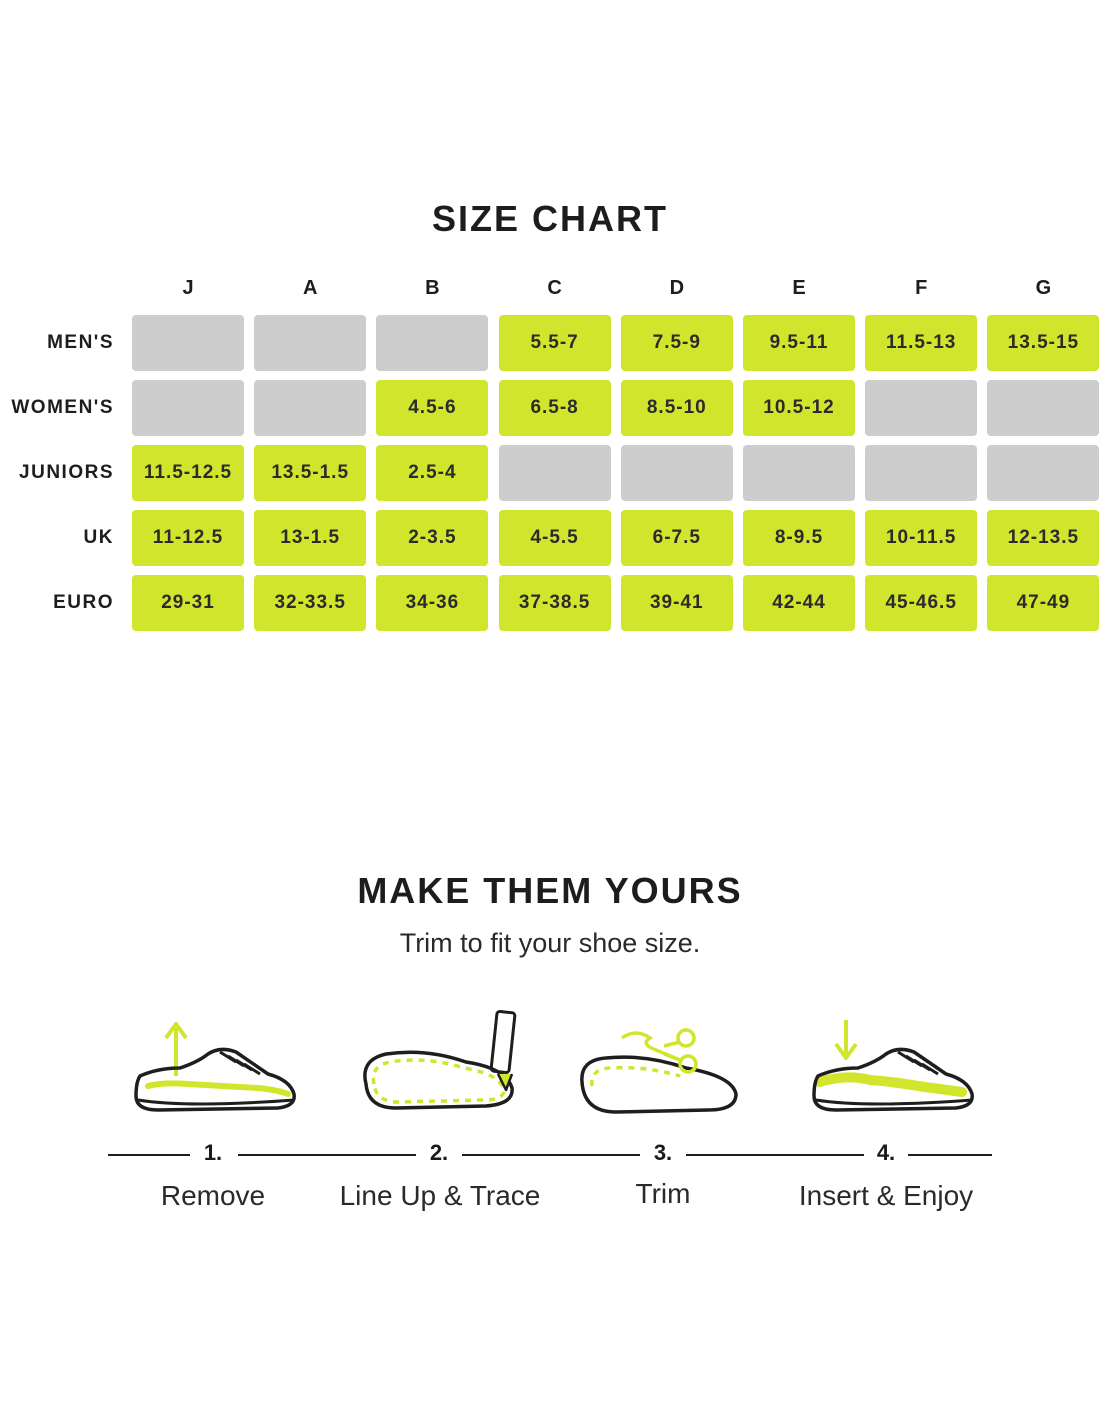 This screenshot has width=1100, height=1422. Describe the element at coordinates (659, 1071) in the screenshot. I see `insole-trim-icon` at that location.